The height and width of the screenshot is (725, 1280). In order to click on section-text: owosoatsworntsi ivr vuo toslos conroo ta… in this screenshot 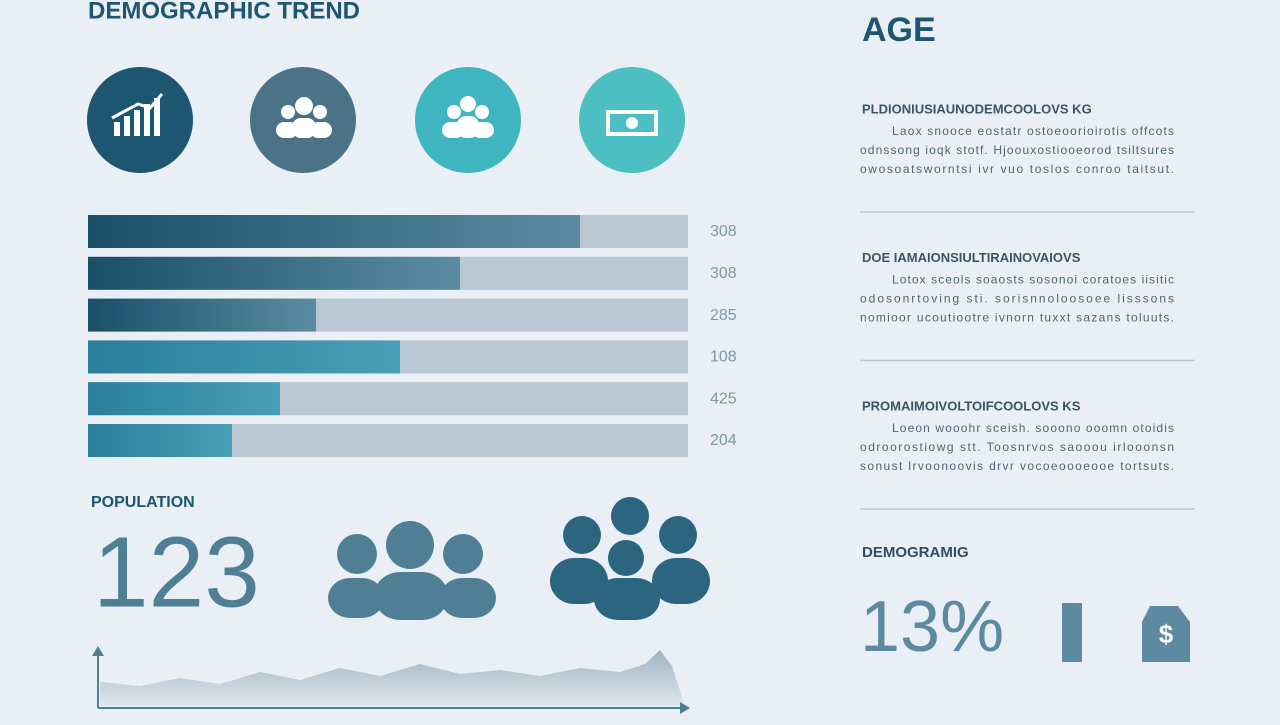, I will do `click(1017, 169)`.